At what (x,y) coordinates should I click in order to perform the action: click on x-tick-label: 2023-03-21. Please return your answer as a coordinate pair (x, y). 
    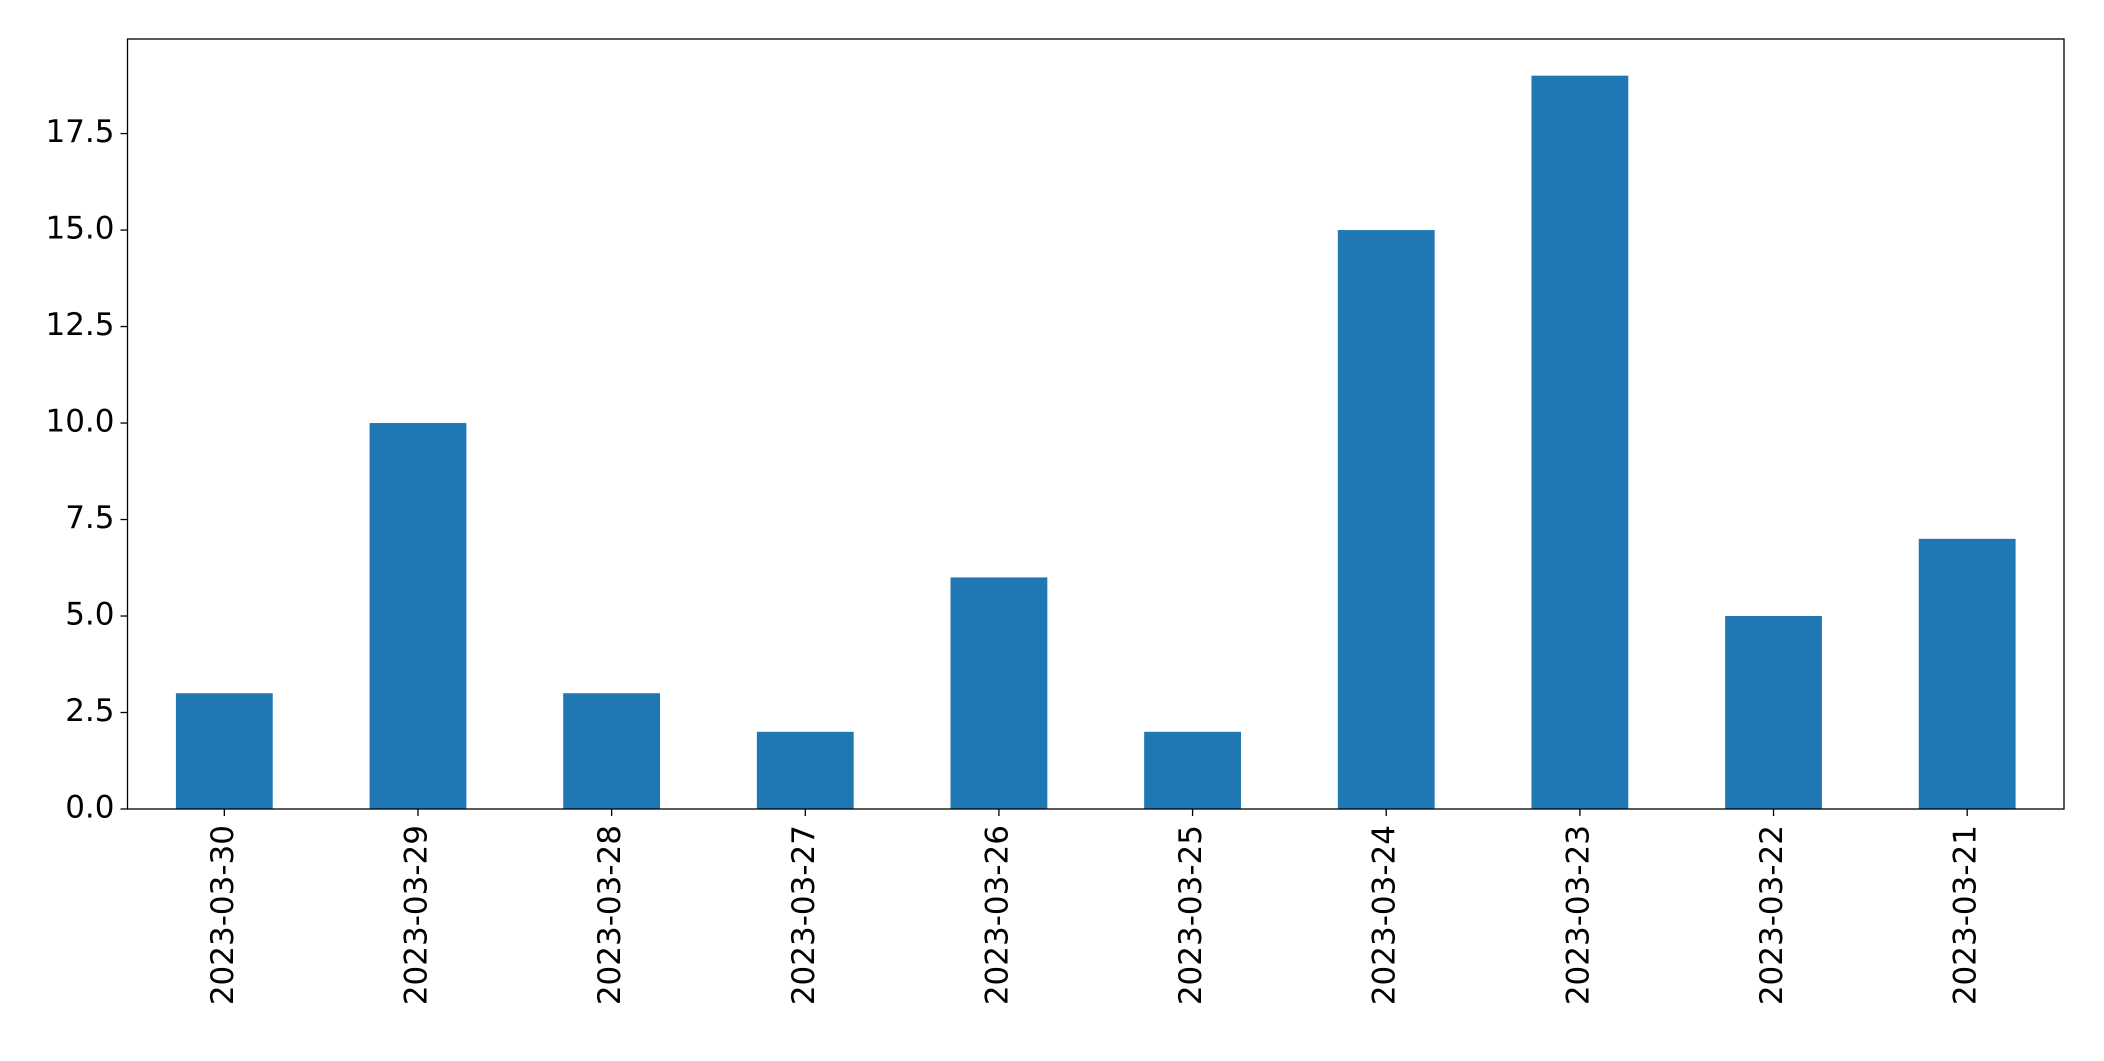
    Looking at the image, I should click on (1966, 915).